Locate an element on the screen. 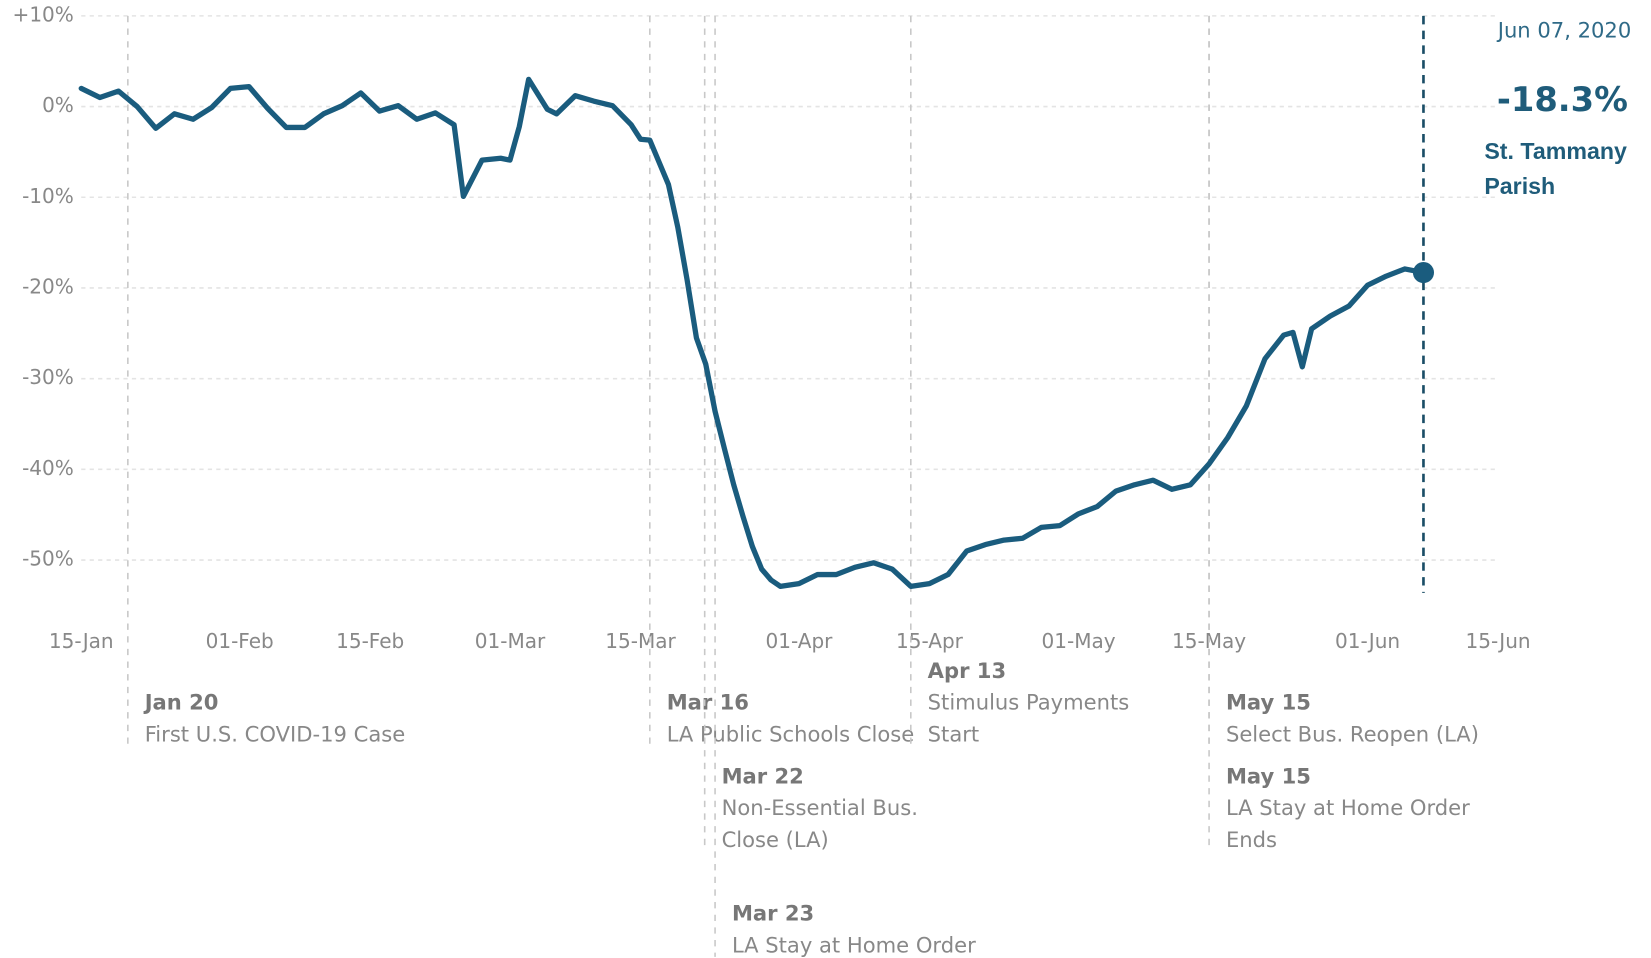 The width and height of the screenshot is (1651, 958). x-tick-label: 15-Jan is located at coordinates (81, 641).